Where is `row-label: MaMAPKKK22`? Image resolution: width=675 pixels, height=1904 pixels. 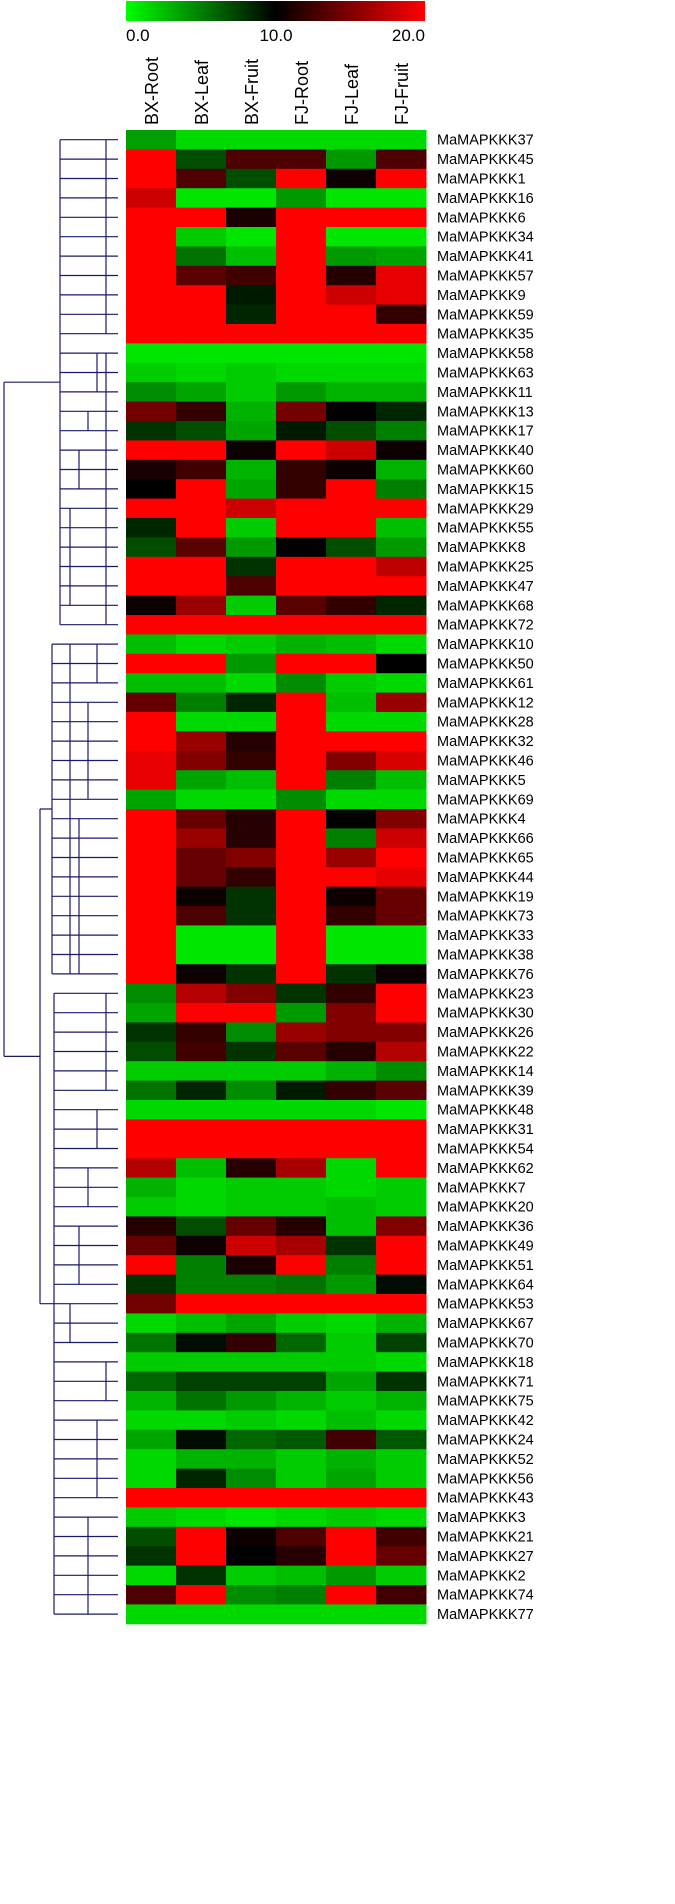
row-label: MaMAPKKK22 is located at coordinates (485, 1053).